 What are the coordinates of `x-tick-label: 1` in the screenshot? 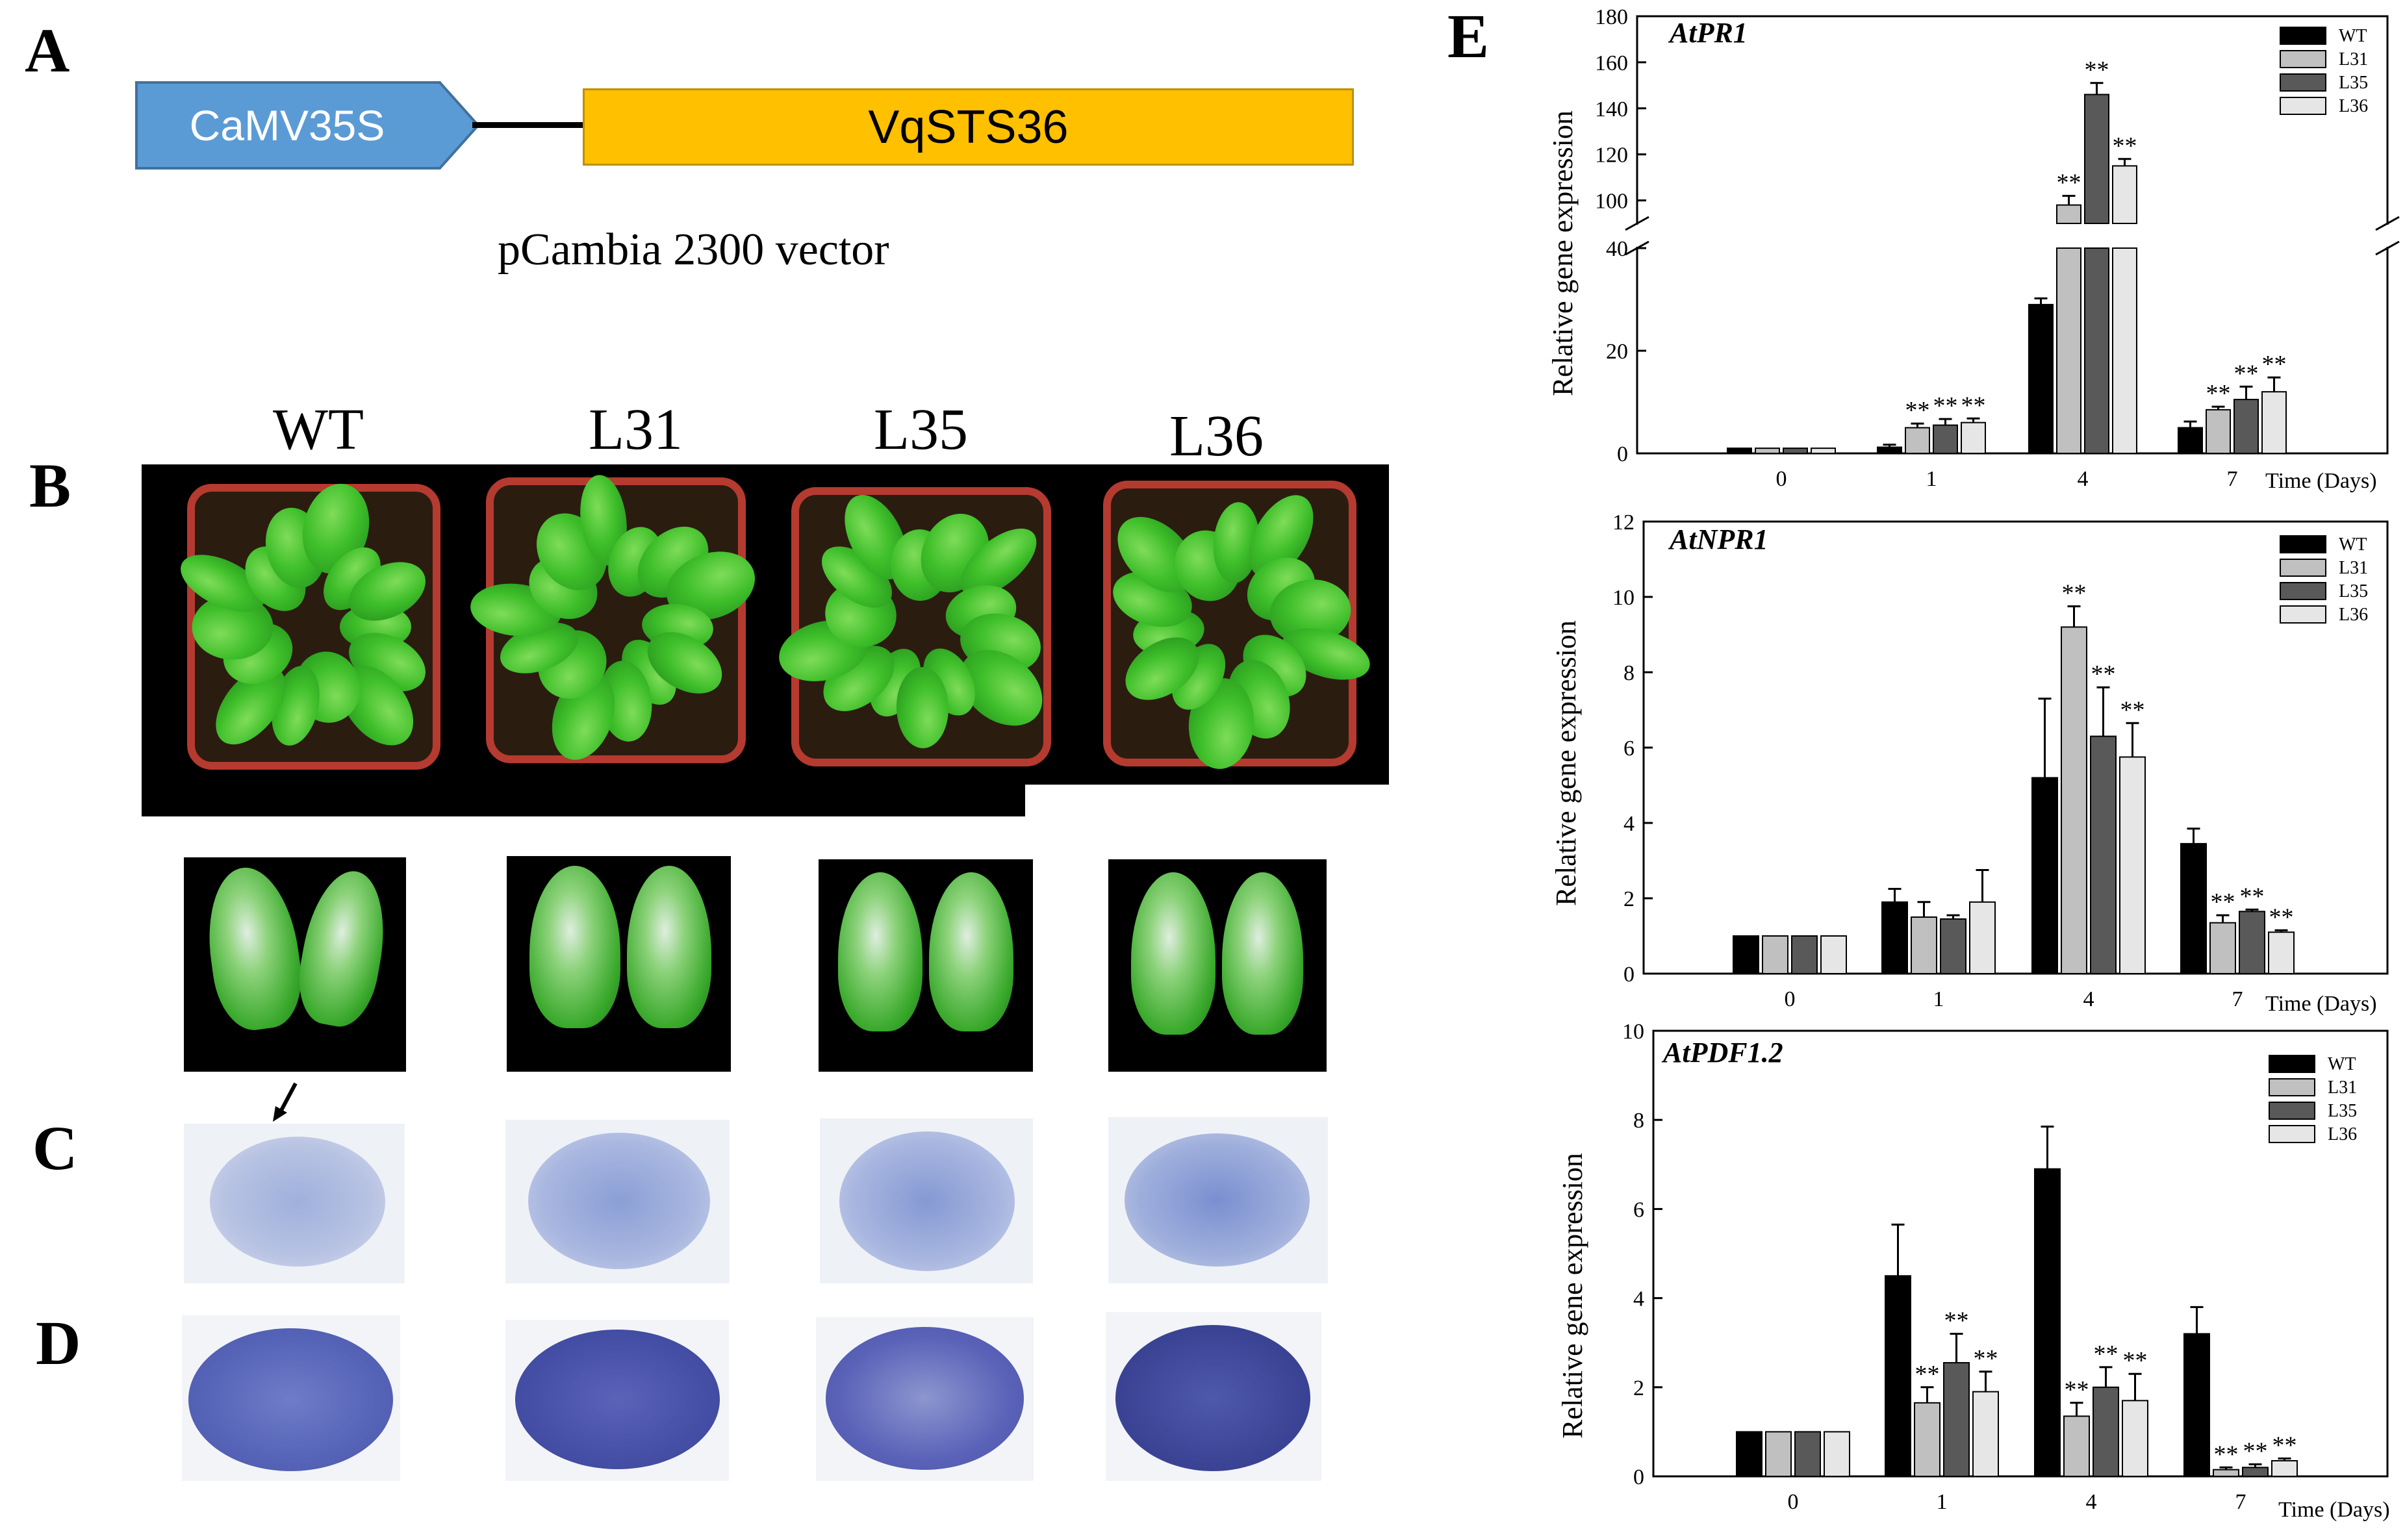 It's located at (1942, 1502).